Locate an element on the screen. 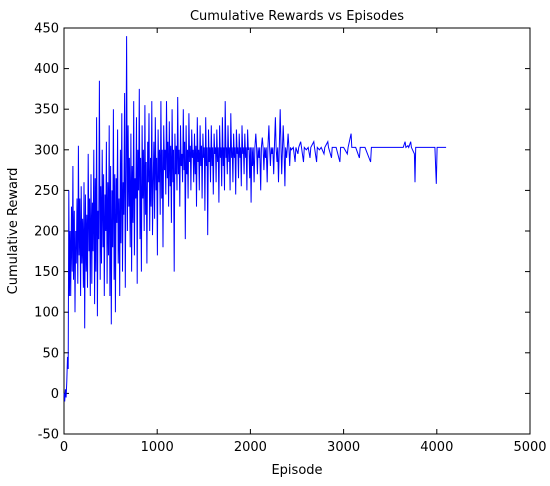  x-tick-label: 3000 is located at coordinates (343, 447).